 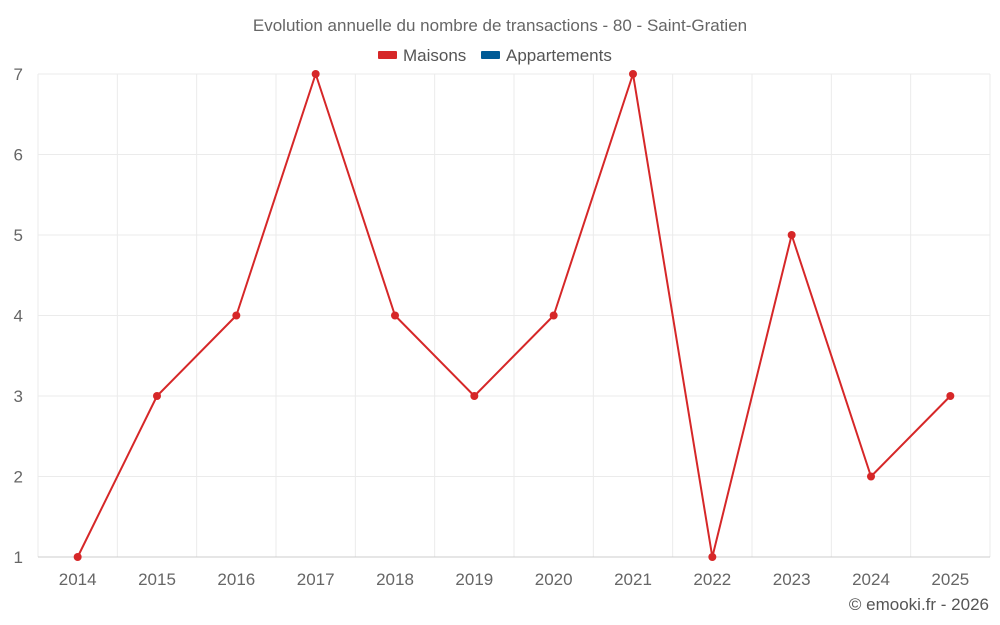 What do you see at coordinates (387, 55) in the screenshot?
I see `legend-swatch-maisons` at bounding box center [387, 55].